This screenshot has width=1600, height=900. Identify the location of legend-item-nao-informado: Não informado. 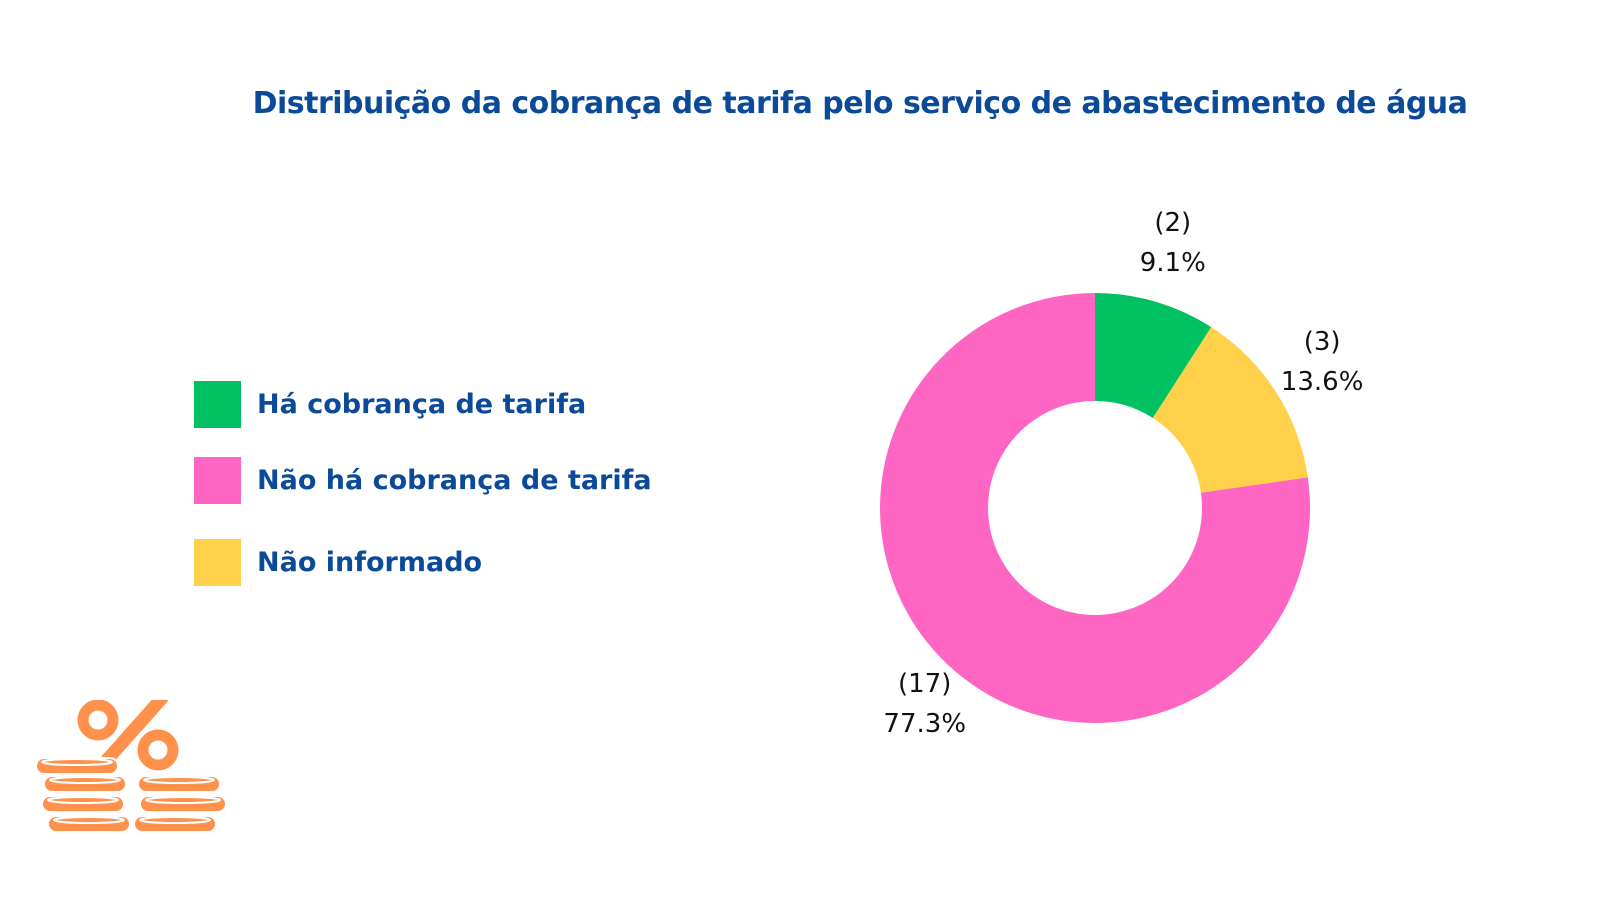
(454, 562).